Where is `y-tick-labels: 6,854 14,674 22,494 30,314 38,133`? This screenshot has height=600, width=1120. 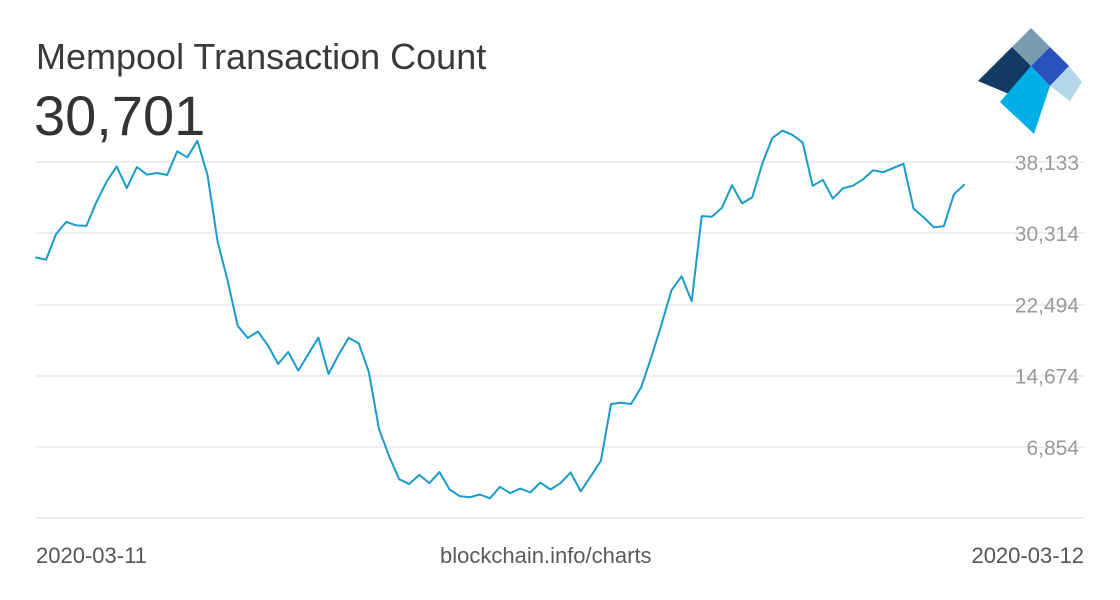
y-tick-labels: 6,854 14,674 22,494 30,314 38,133 is located at coordinates (1047, 306).